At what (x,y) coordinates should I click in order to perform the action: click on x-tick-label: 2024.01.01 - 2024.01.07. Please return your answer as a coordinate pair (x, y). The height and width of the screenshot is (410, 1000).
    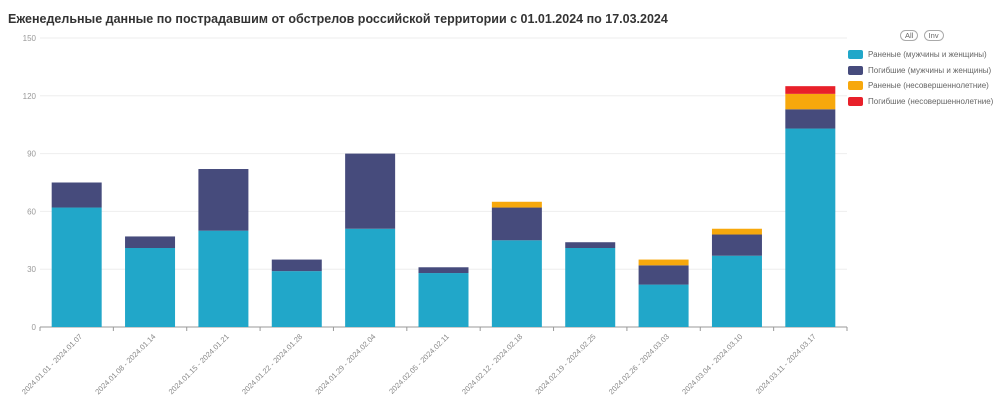
    Looking at the image, I should click on (52, 364).